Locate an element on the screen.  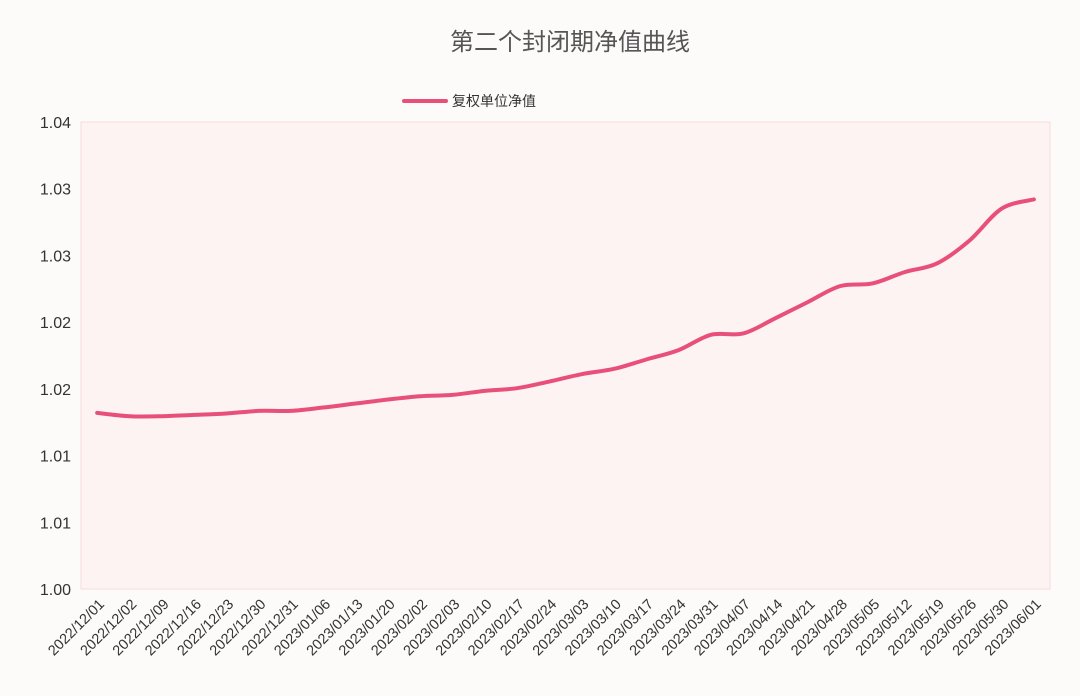
legend: 复权单位净值 is located at coordinates (469, 101).